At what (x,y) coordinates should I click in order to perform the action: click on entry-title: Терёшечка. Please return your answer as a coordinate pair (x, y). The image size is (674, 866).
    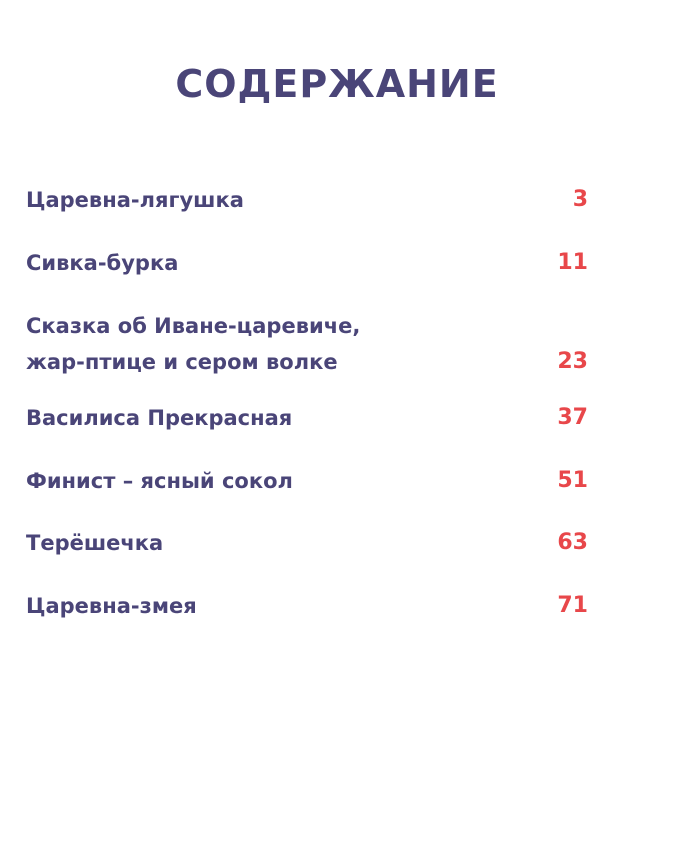
    Looking at the image, I should click on (95, 543).